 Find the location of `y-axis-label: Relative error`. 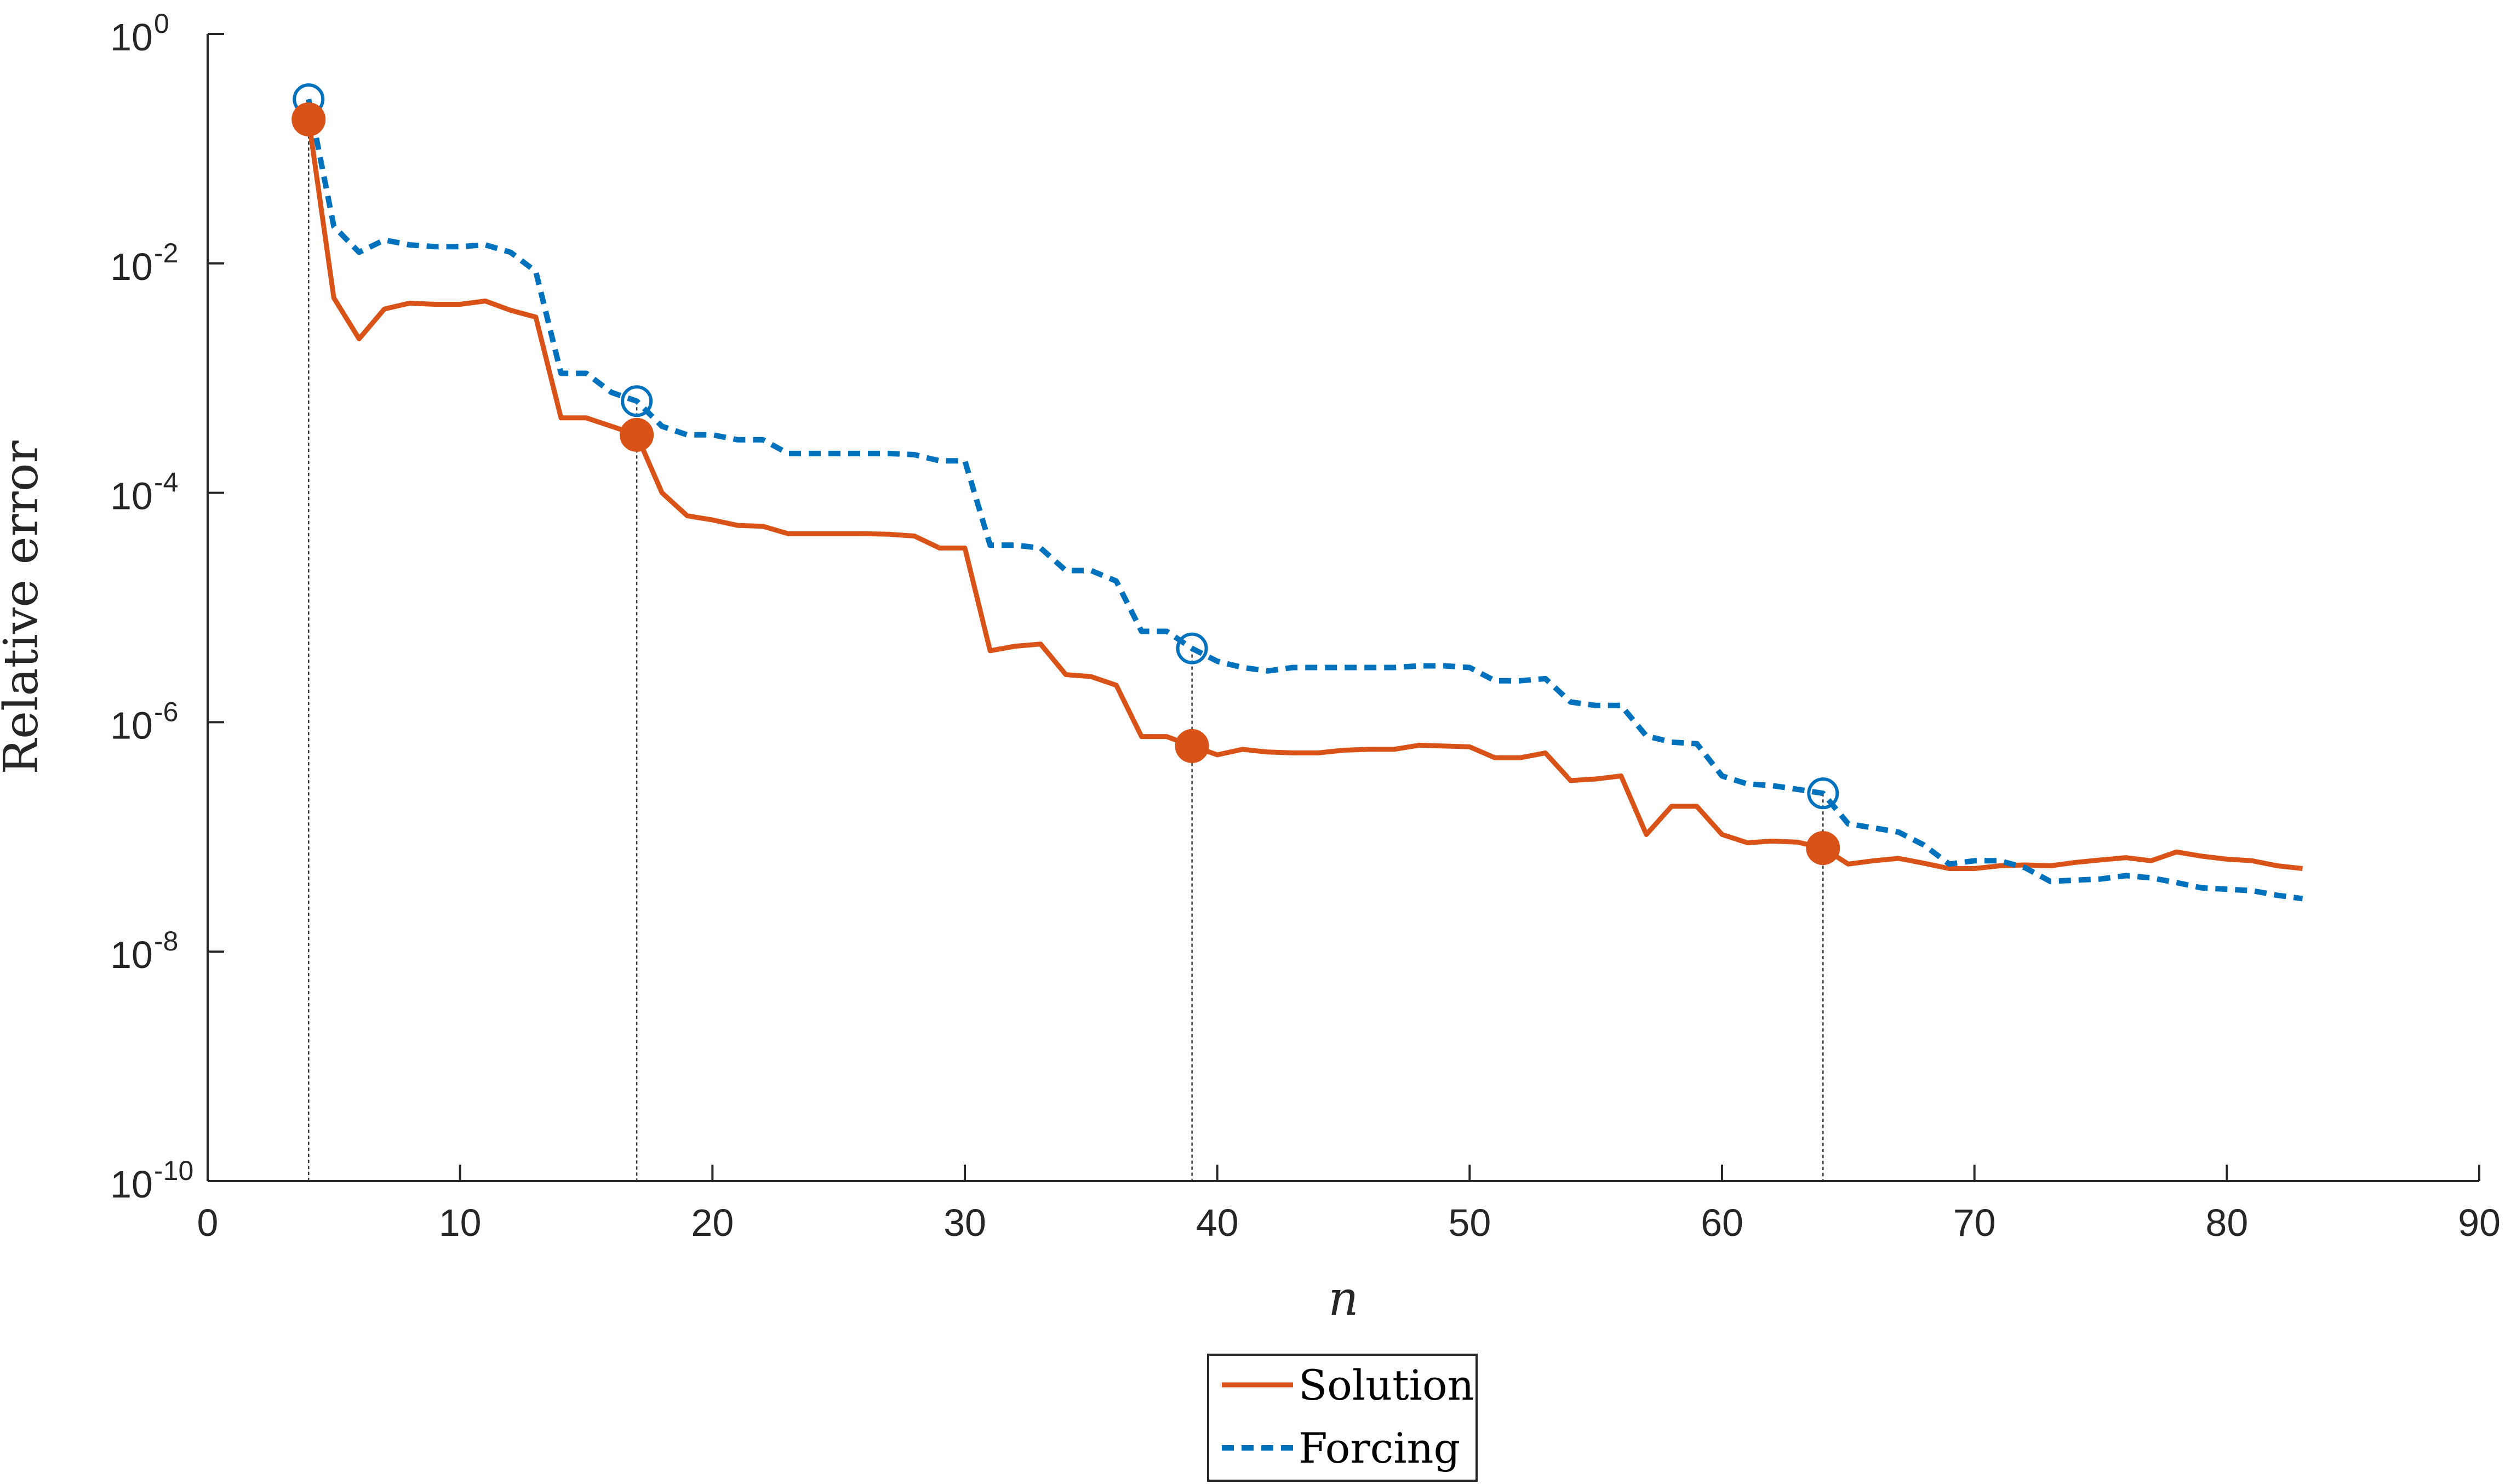

y-axis-label: Relative error is located at coordinates (24, 607).